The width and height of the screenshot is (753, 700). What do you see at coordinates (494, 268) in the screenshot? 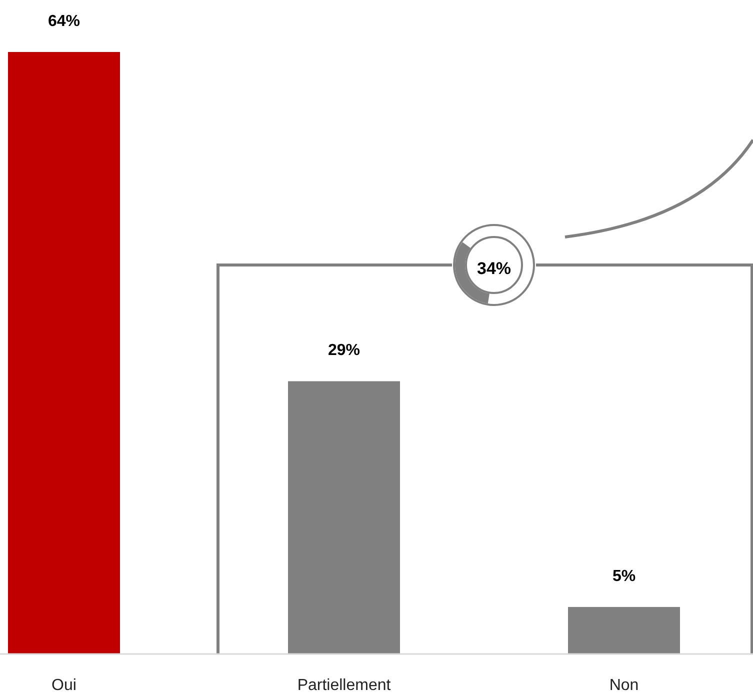
I see `annotation: 34%` at bounding box center [494, 268].